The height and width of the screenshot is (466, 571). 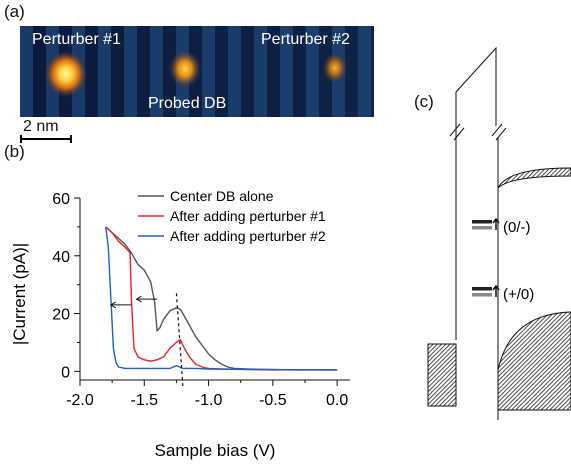 What do you see at coordinates (46, 139) in the screenshot?
I see `scale-bar` at bounding box center [46, 139].